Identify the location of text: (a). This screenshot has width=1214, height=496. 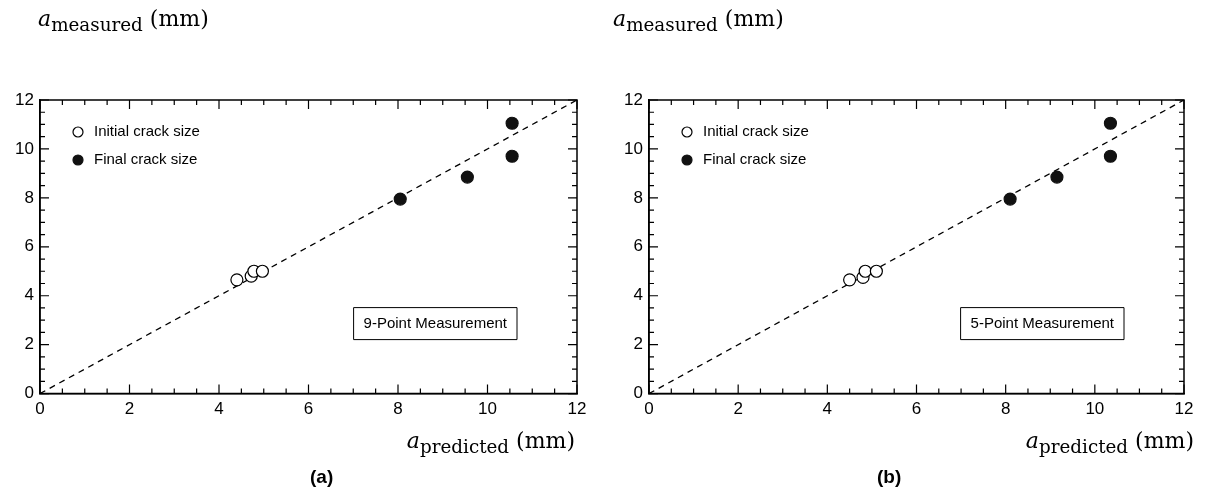
(322, 477).